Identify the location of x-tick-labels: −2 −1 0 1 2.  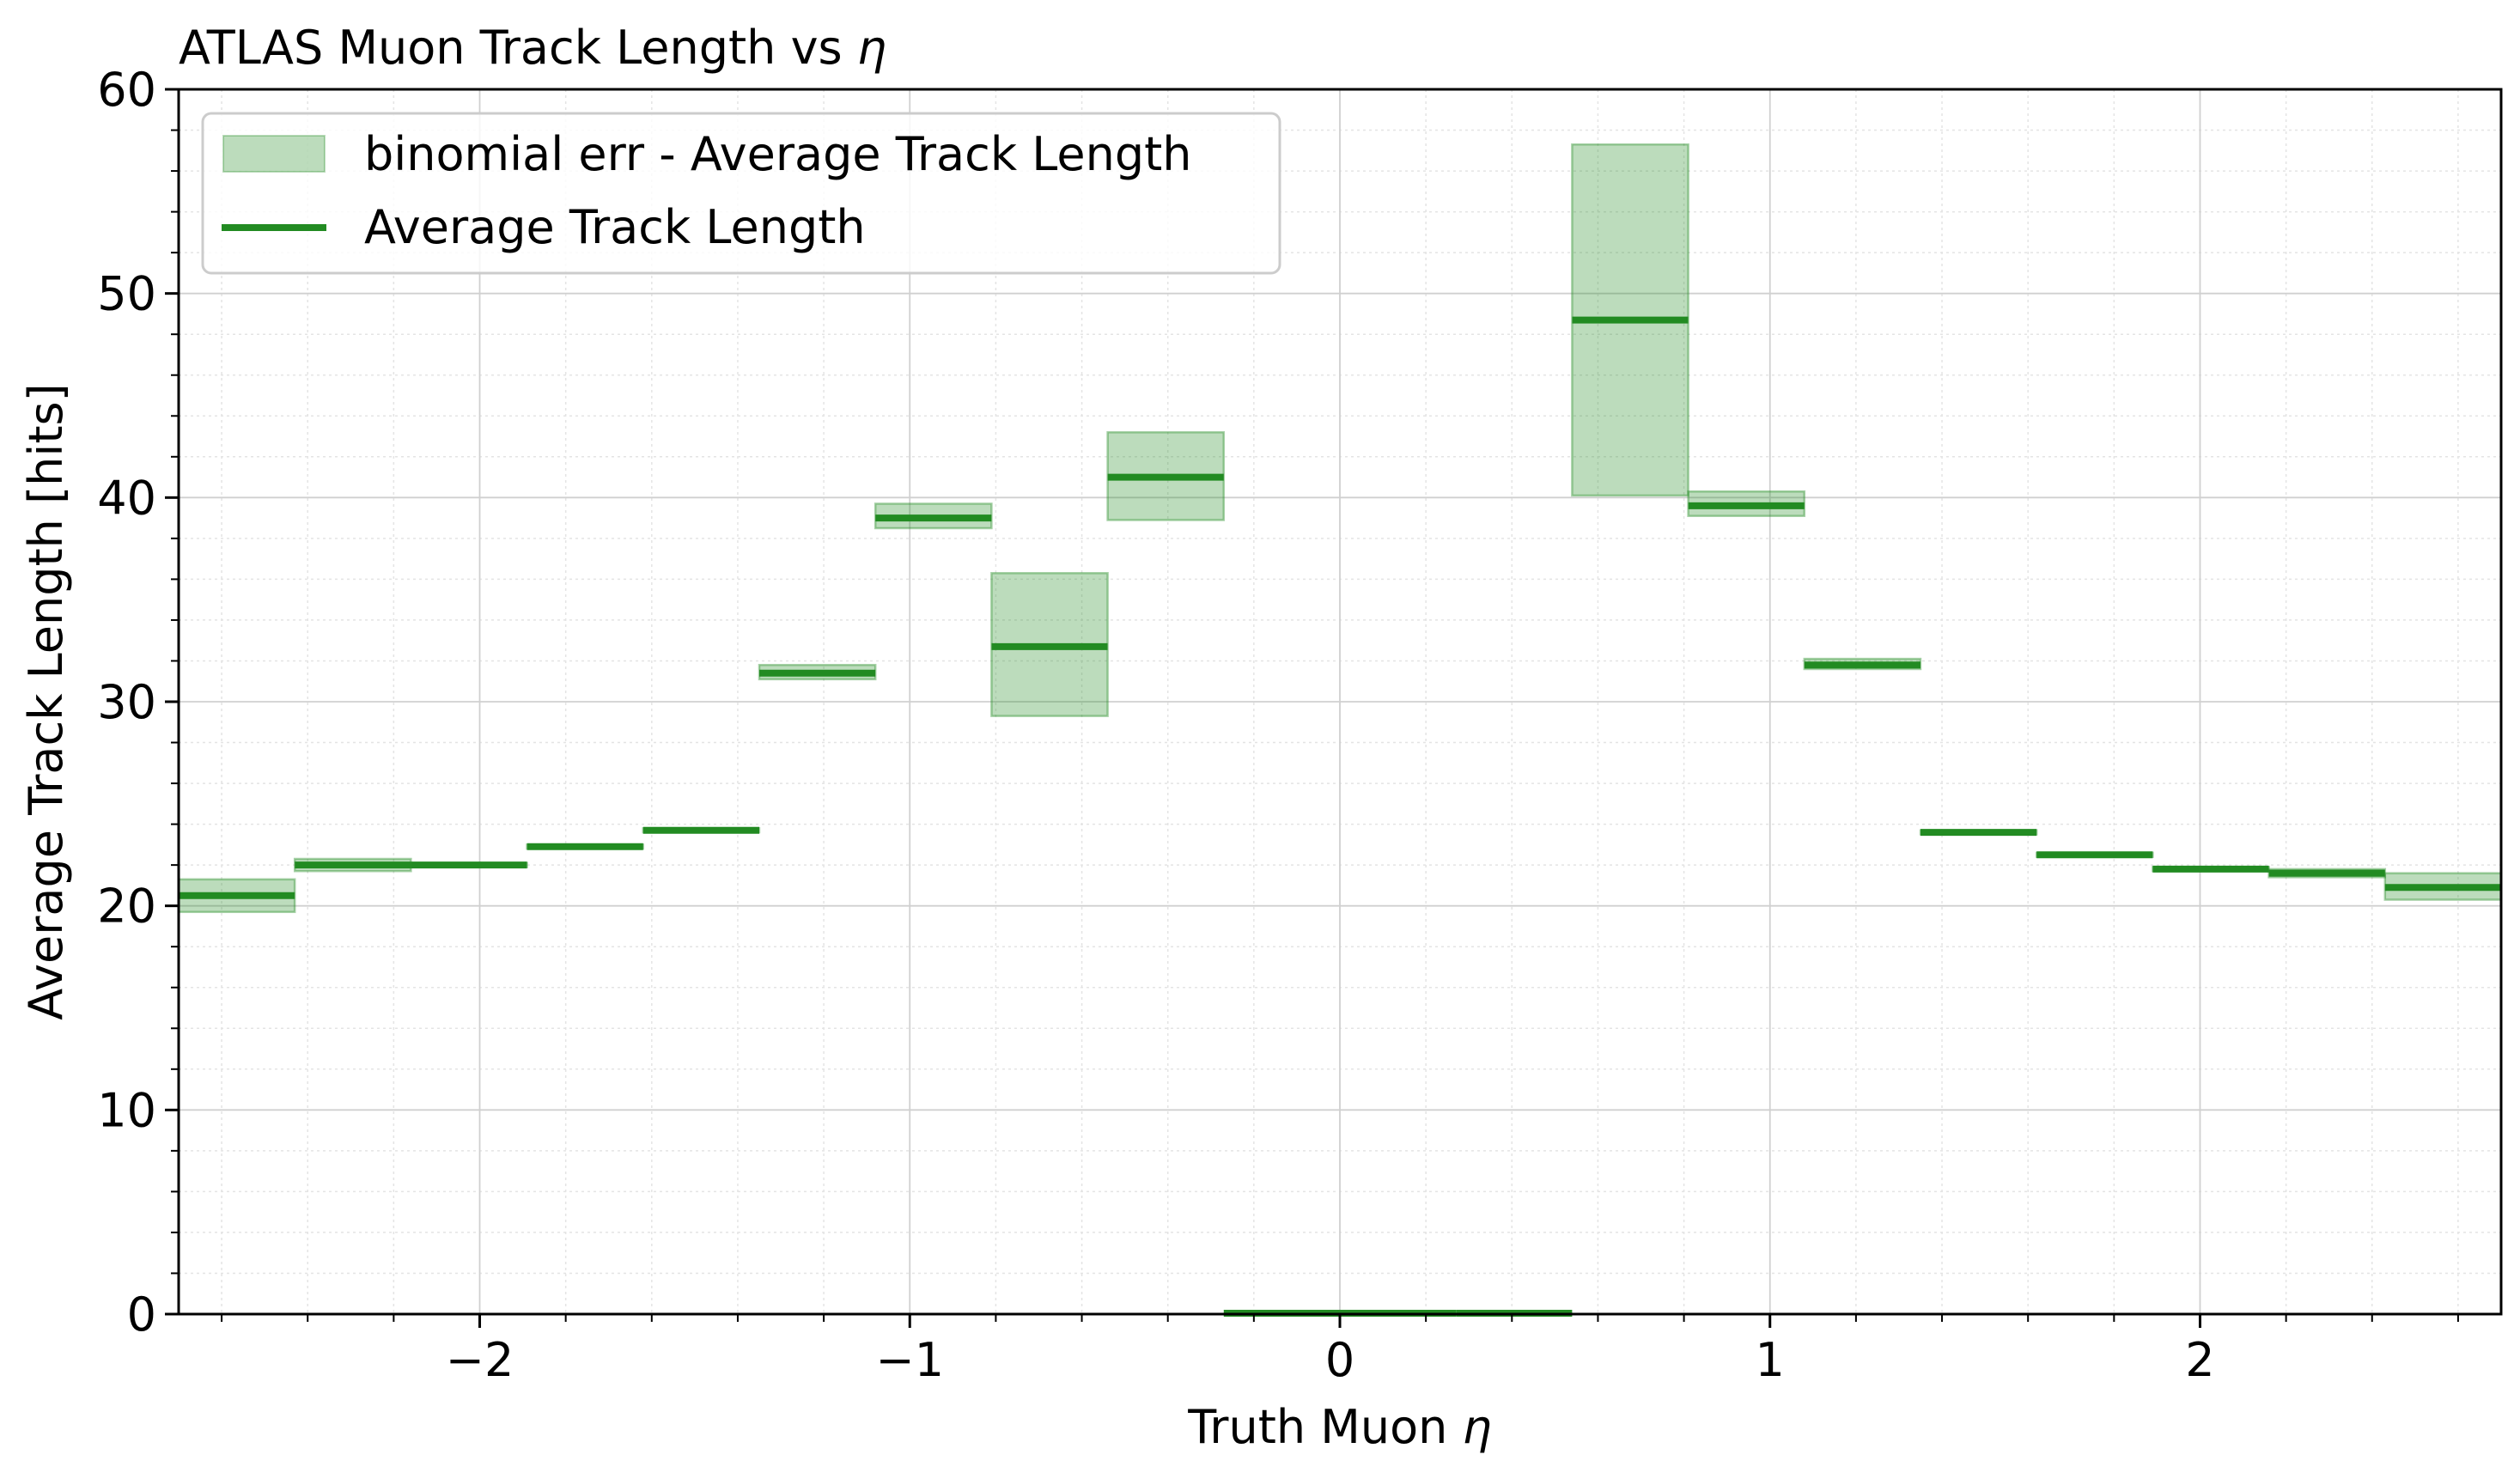
(1331, 1360).